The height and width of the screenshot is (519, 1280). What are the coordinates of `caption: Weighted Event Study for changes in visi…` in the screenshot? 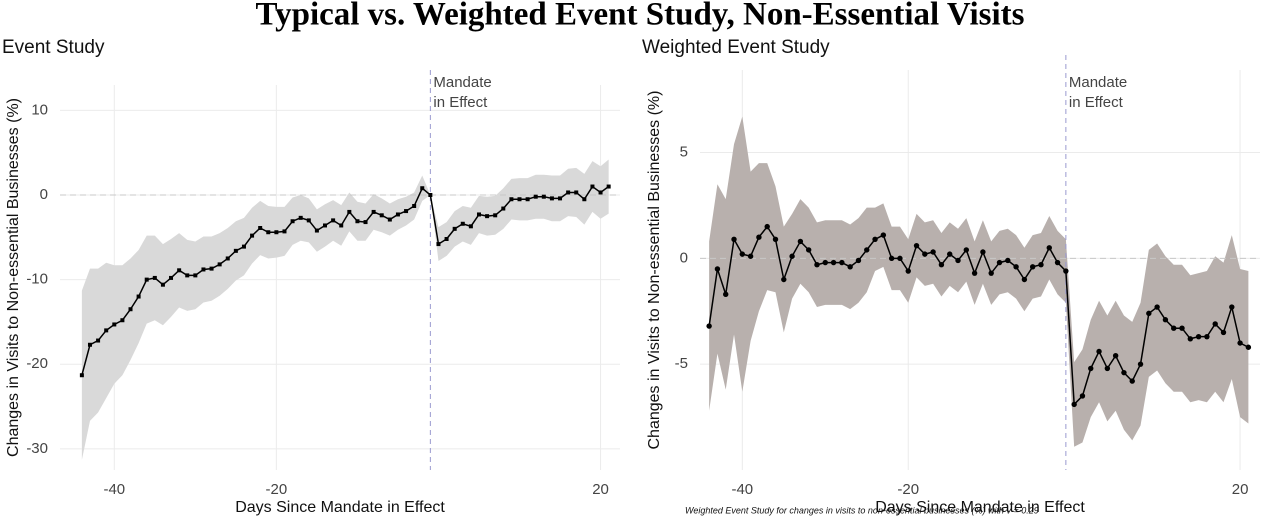 It's located at (862, 510).